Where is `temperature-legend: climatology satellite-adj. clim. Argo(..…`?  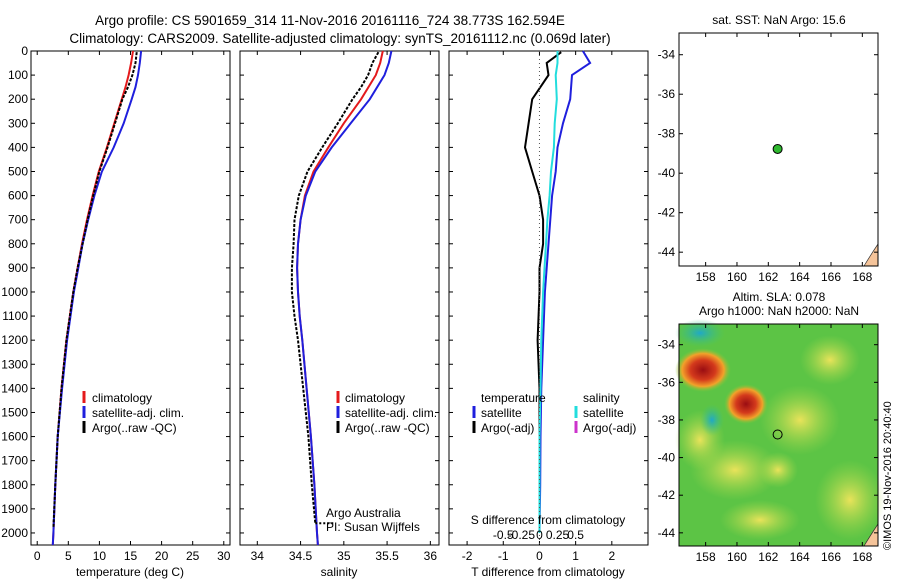 temperature-legend: climatology satellite-adj. clim. Argo(..… is located at coordinates (133, 413).